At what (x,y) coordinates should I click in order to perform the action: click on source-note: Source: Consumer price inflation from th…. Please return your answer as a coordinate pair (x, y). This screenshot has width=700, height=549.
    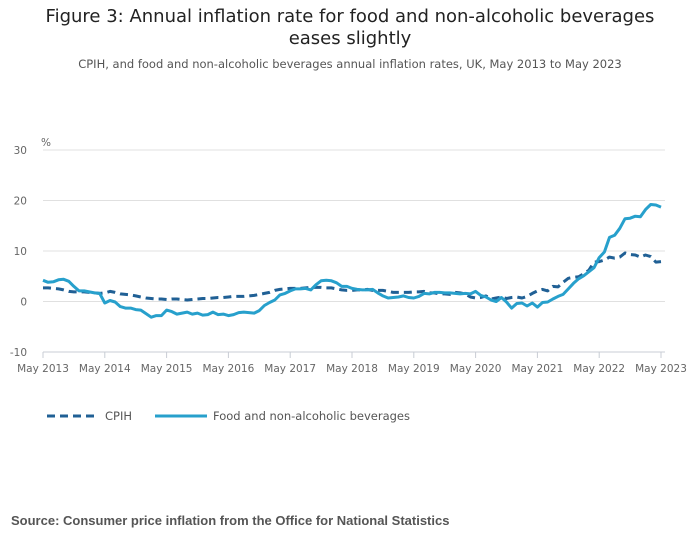
    Looking at the image, I should click on (230, 520).